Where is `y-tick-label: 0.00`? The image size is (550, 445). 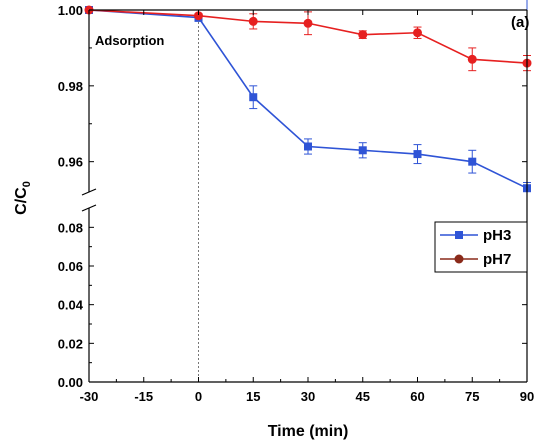 y-tick-label: 0.00 is located at coordinates (70, 382).